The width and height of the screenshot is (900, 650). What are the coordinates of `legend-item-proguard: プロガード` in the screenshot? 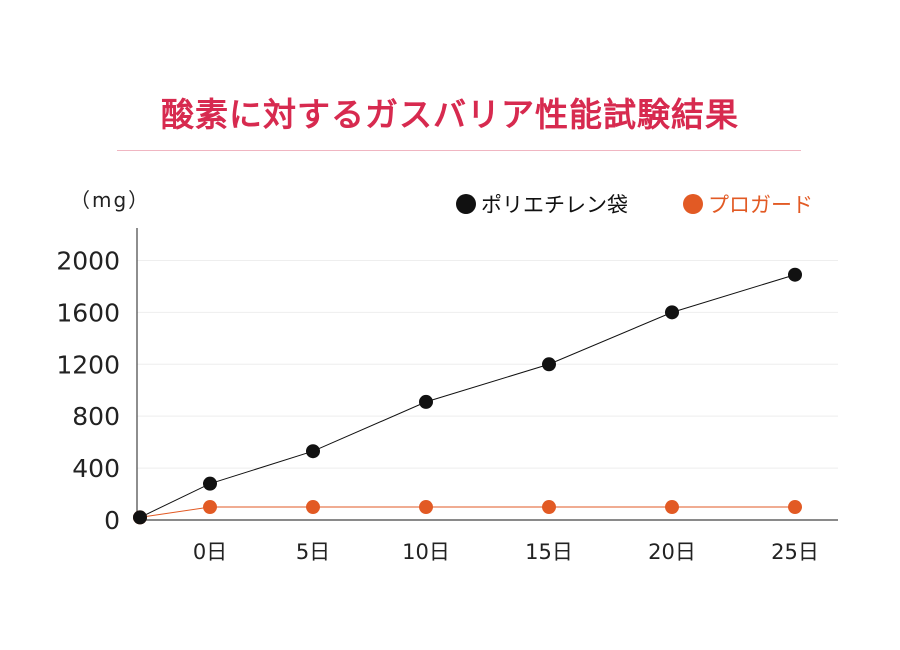 It's located at (748, 205).